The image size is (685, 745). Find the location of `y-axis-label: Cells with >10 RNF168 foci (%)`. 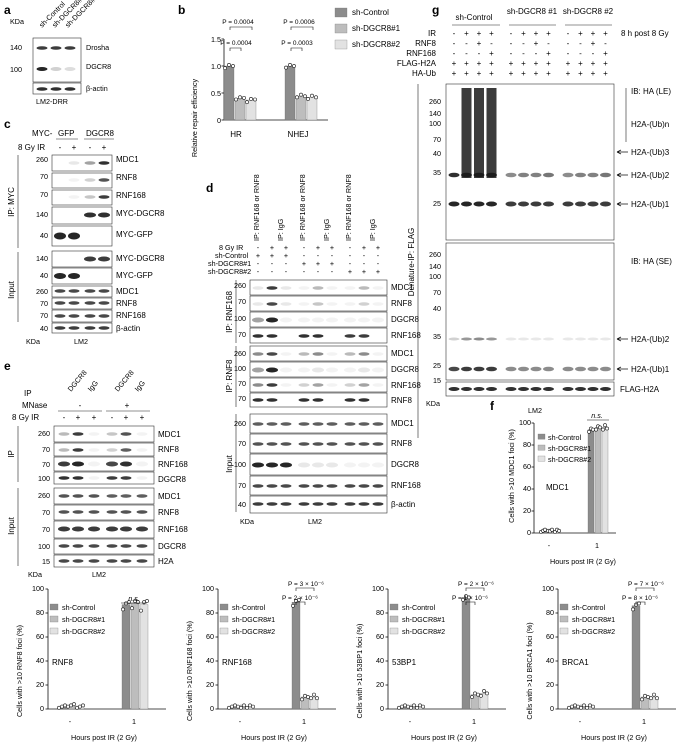

y-axis-label: Cells with >10 RNF168 foci (%) is located at coordinates (189, 671).